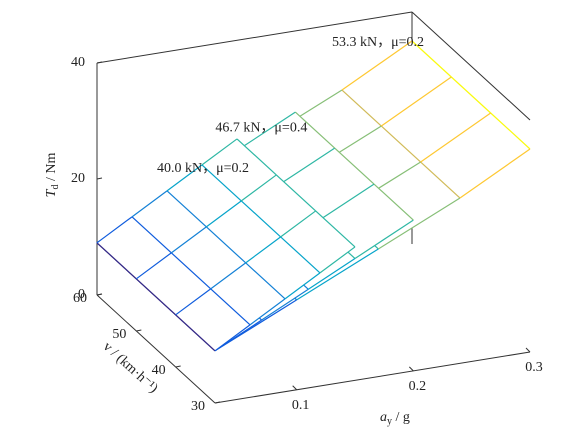  Describe the element at coordinates (389, 421) in the screenshot. I see `x-label-sub: y` at that location.